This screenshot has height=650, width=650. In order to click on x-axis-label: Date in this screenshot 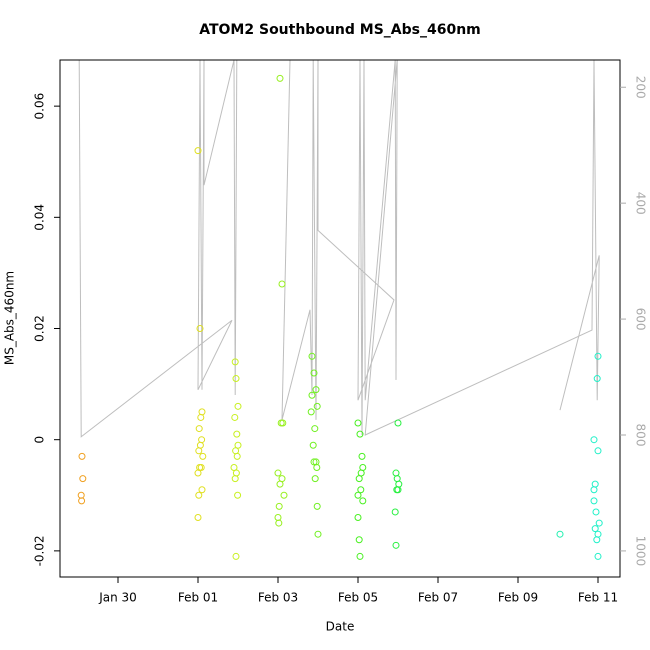, I will do `click(340, 627)`.